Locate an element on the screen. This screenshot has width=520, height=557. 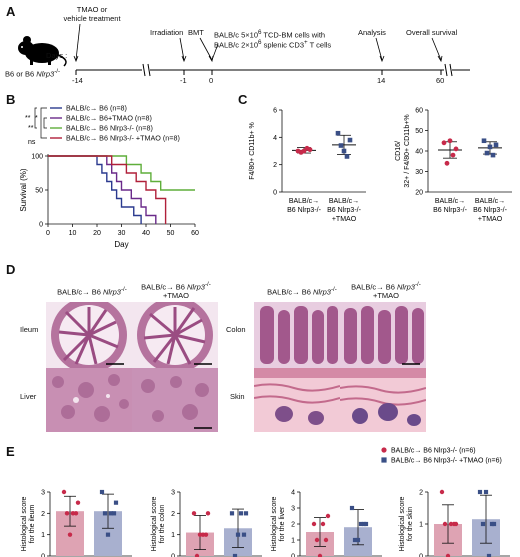
ileum-label: Ileum is located at coordinates (29, 329).